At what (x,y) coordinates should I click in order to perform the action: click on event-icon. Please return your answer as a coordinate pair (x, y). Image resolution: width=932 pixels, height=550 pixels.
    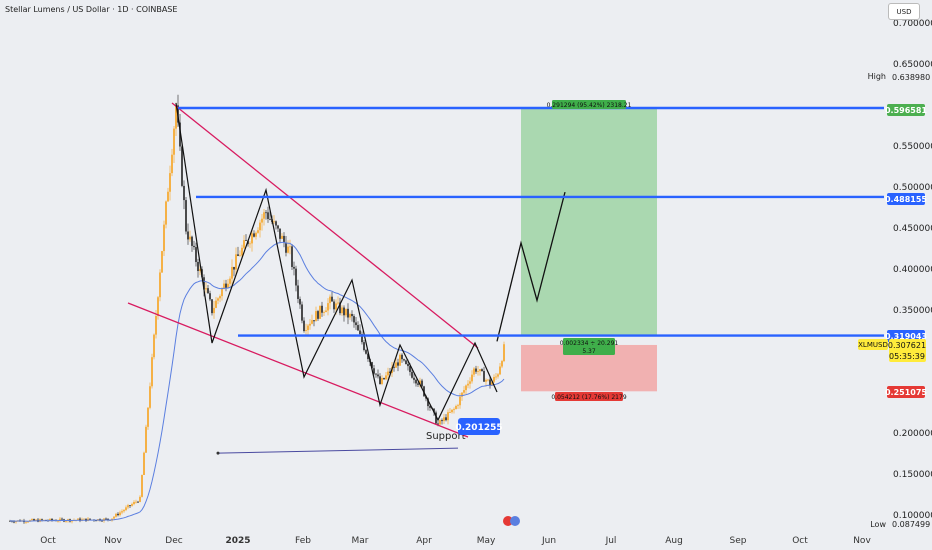
    Looking at the image, I should click on (511, 521).